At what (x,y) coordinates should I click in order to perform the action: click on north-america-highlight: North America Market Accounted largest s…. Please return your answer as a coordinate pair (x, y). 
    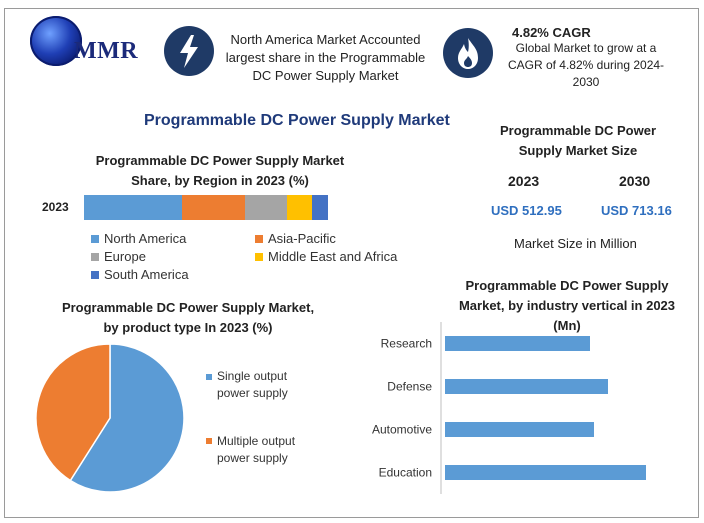
    Looking at the image, I should click on (325, 57).